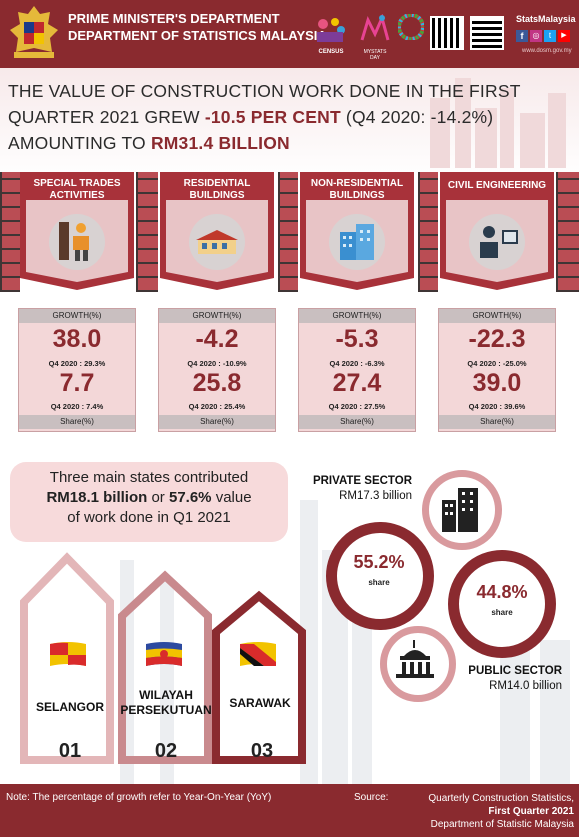 The height and width of the screenshot is (837, 579). I want to click on dept-line-1: PRIME MINISTER'S DEPARTMENT, so click(174, 18).